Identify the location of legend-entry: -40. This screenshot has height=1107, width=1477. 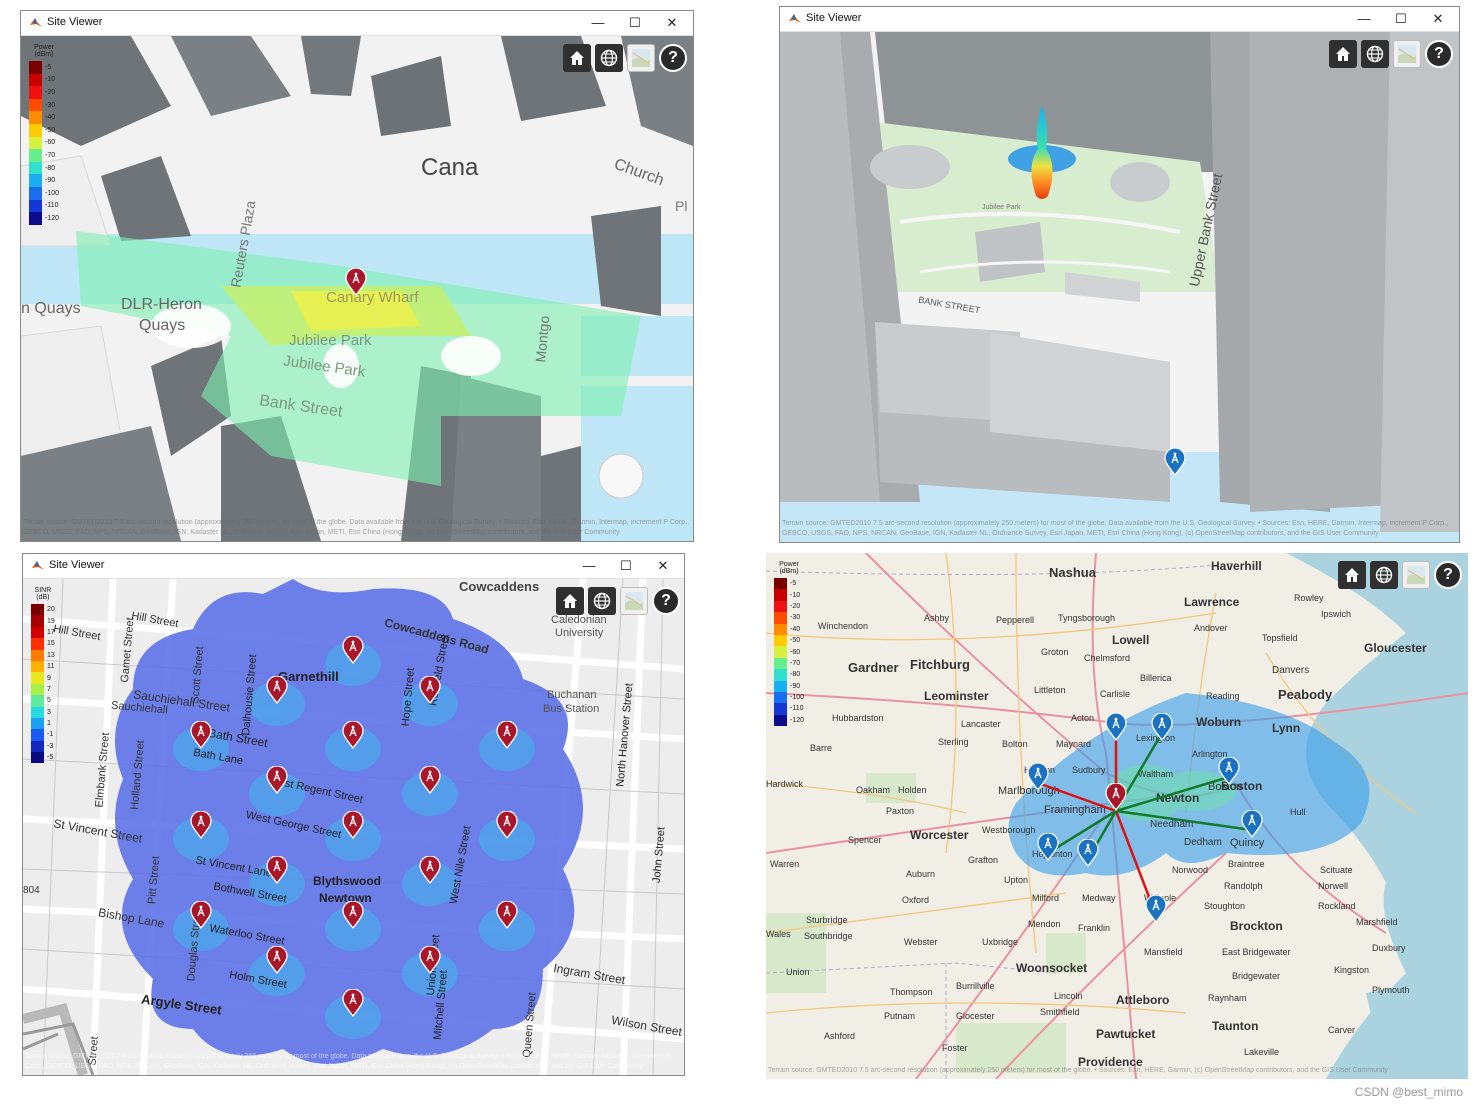
(44, 117).